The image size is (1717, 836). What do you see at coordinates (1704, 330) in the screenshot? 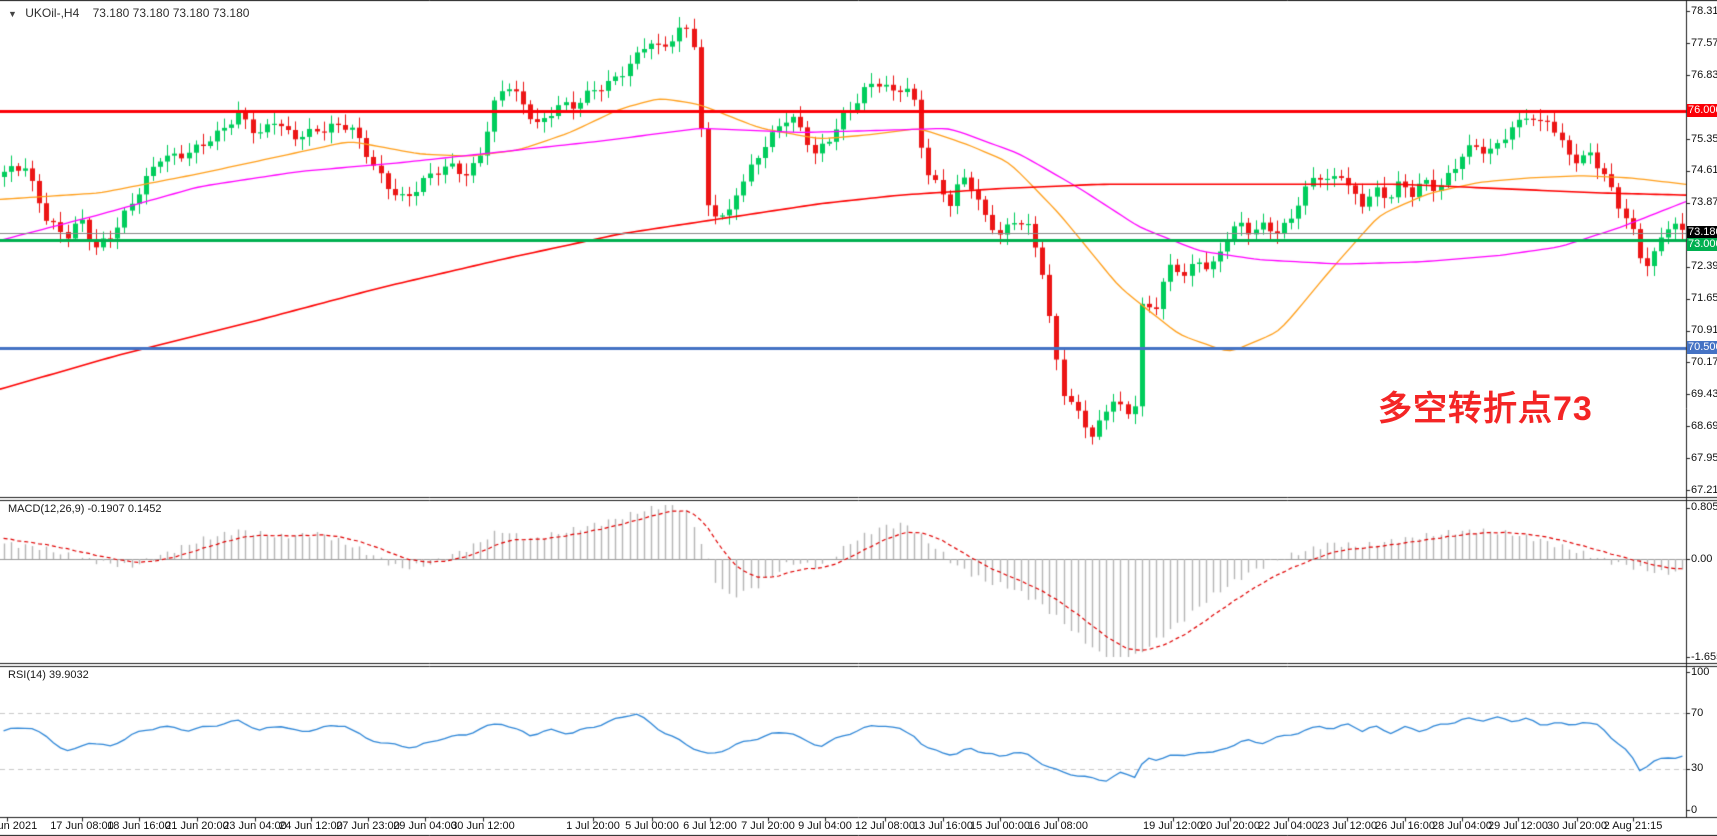
I see `price-axis-tick: 70.910` at bounding box center [1704, 330].